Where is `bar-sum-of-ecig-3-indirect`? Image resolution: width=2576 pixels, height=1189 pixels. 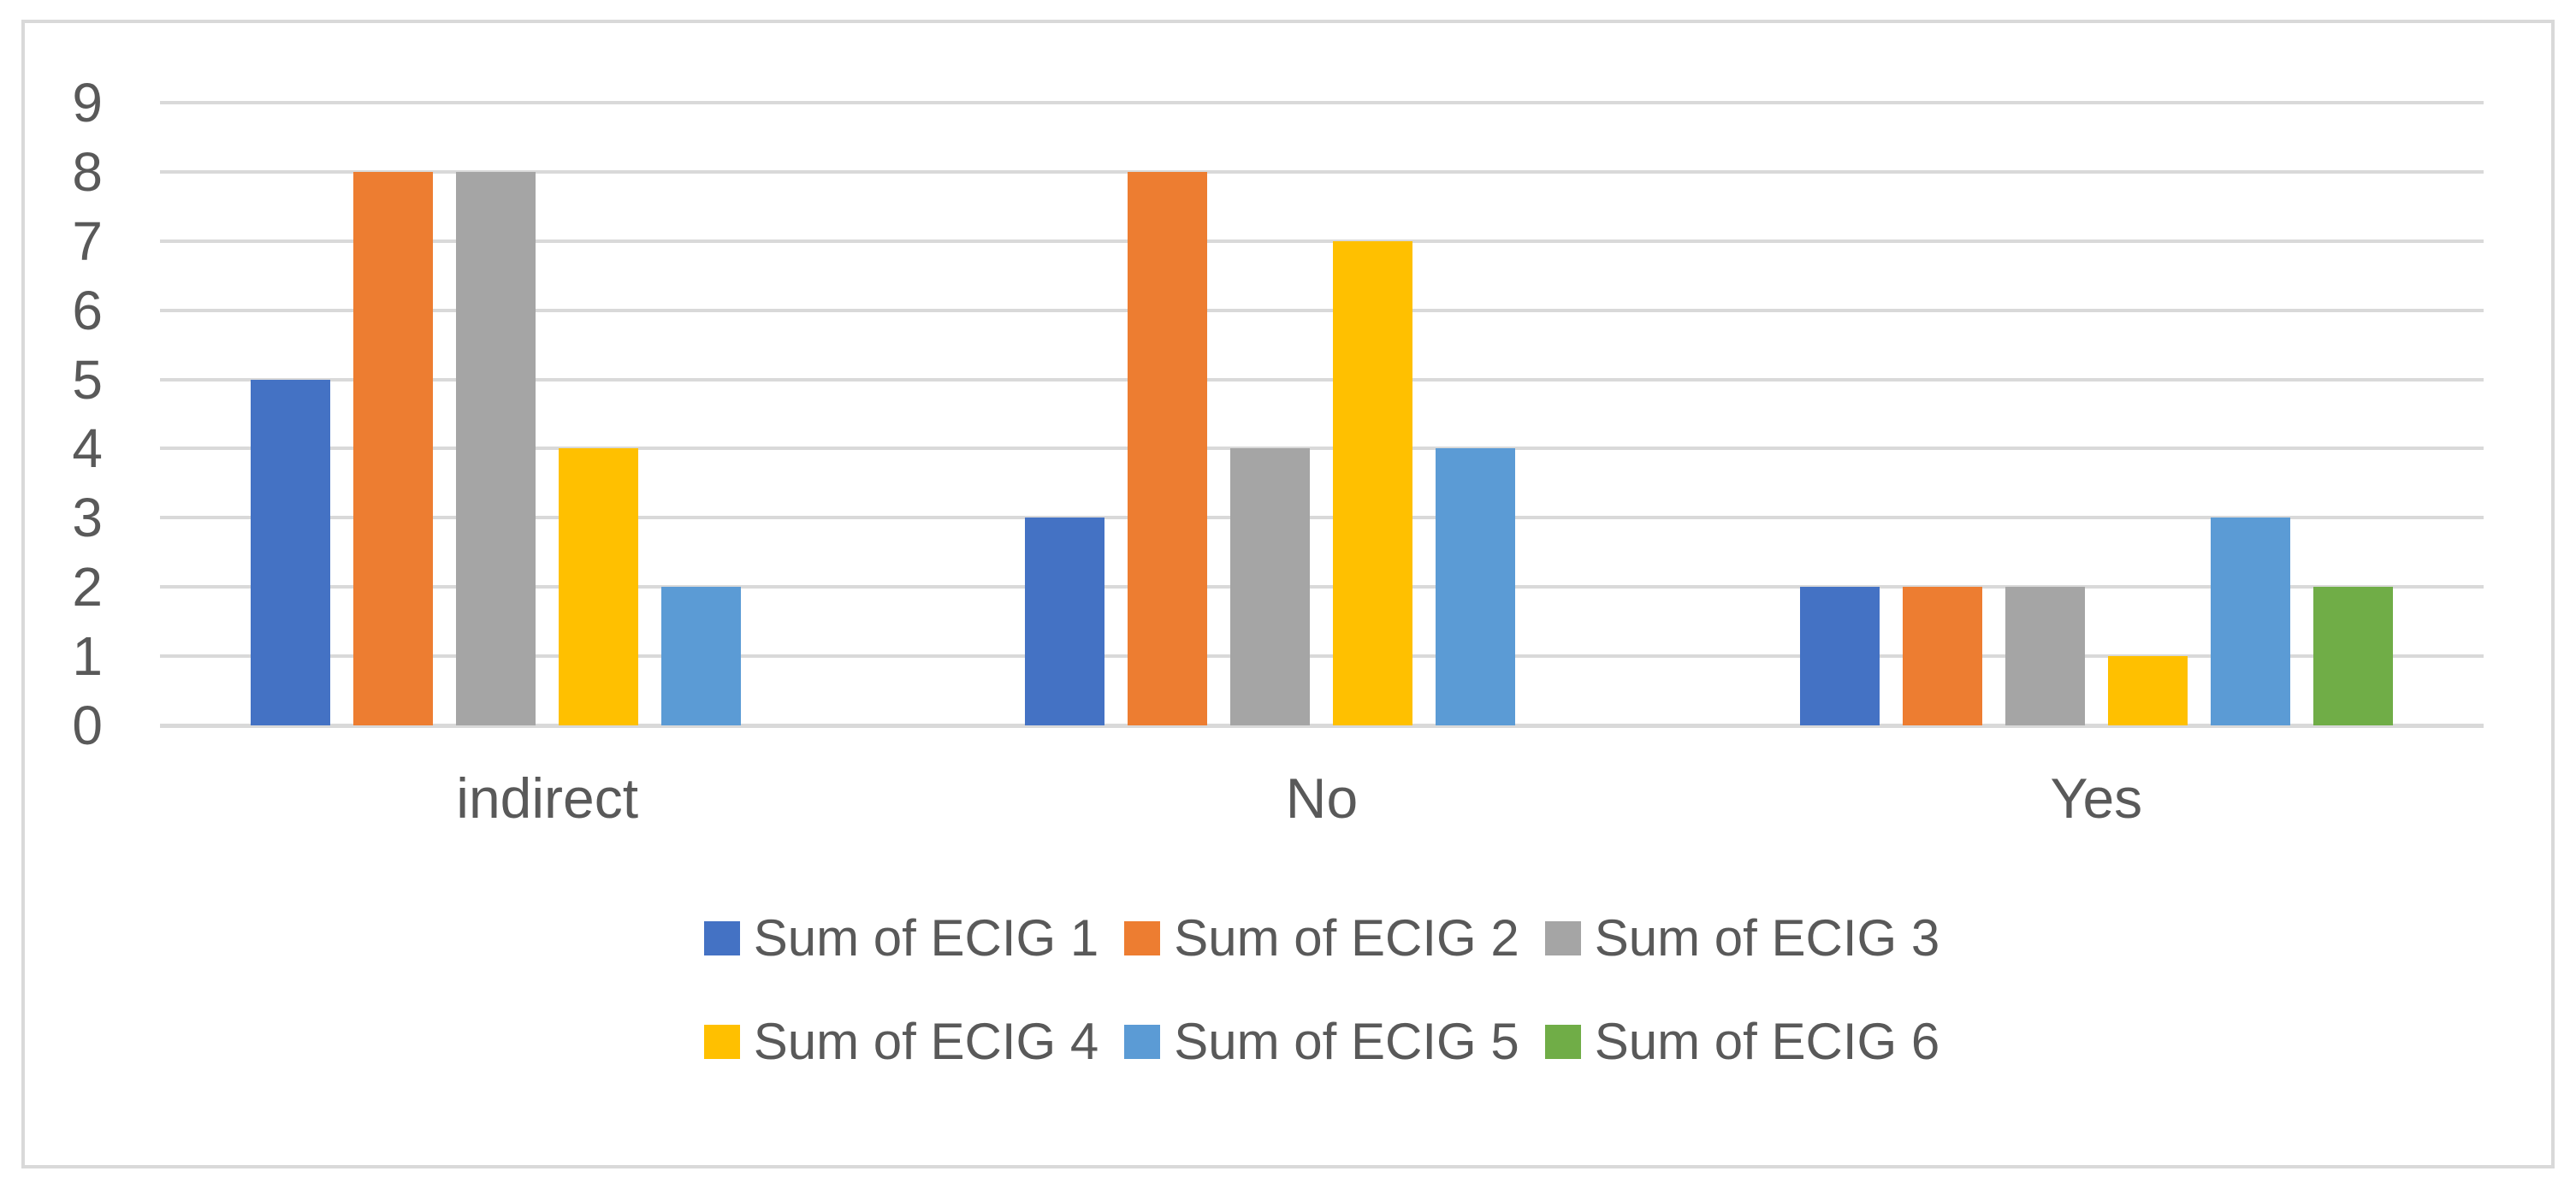
bar-sum-of-ecig-3-indirect is located at coordinates (496, 448).